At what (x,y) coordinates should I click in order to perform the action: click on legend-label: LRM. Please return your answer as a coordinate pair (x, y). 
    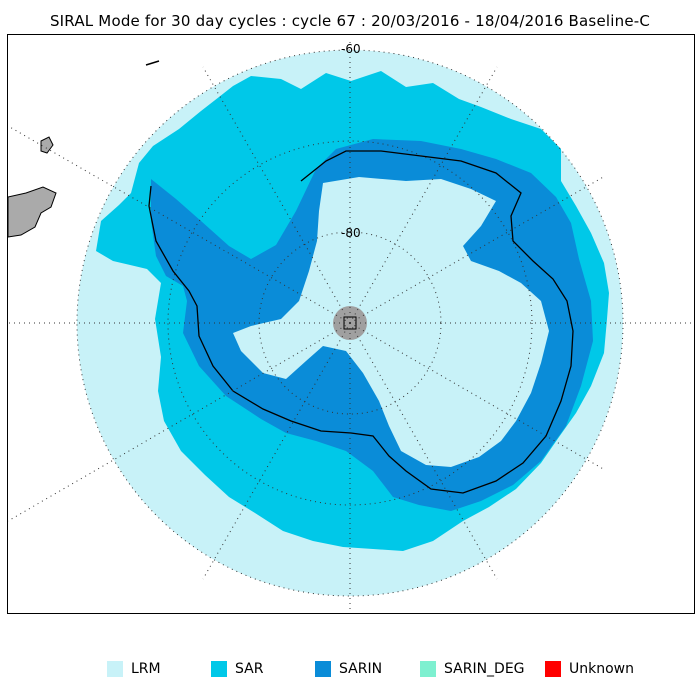
    Looking at the image, I should click on (146, 669).